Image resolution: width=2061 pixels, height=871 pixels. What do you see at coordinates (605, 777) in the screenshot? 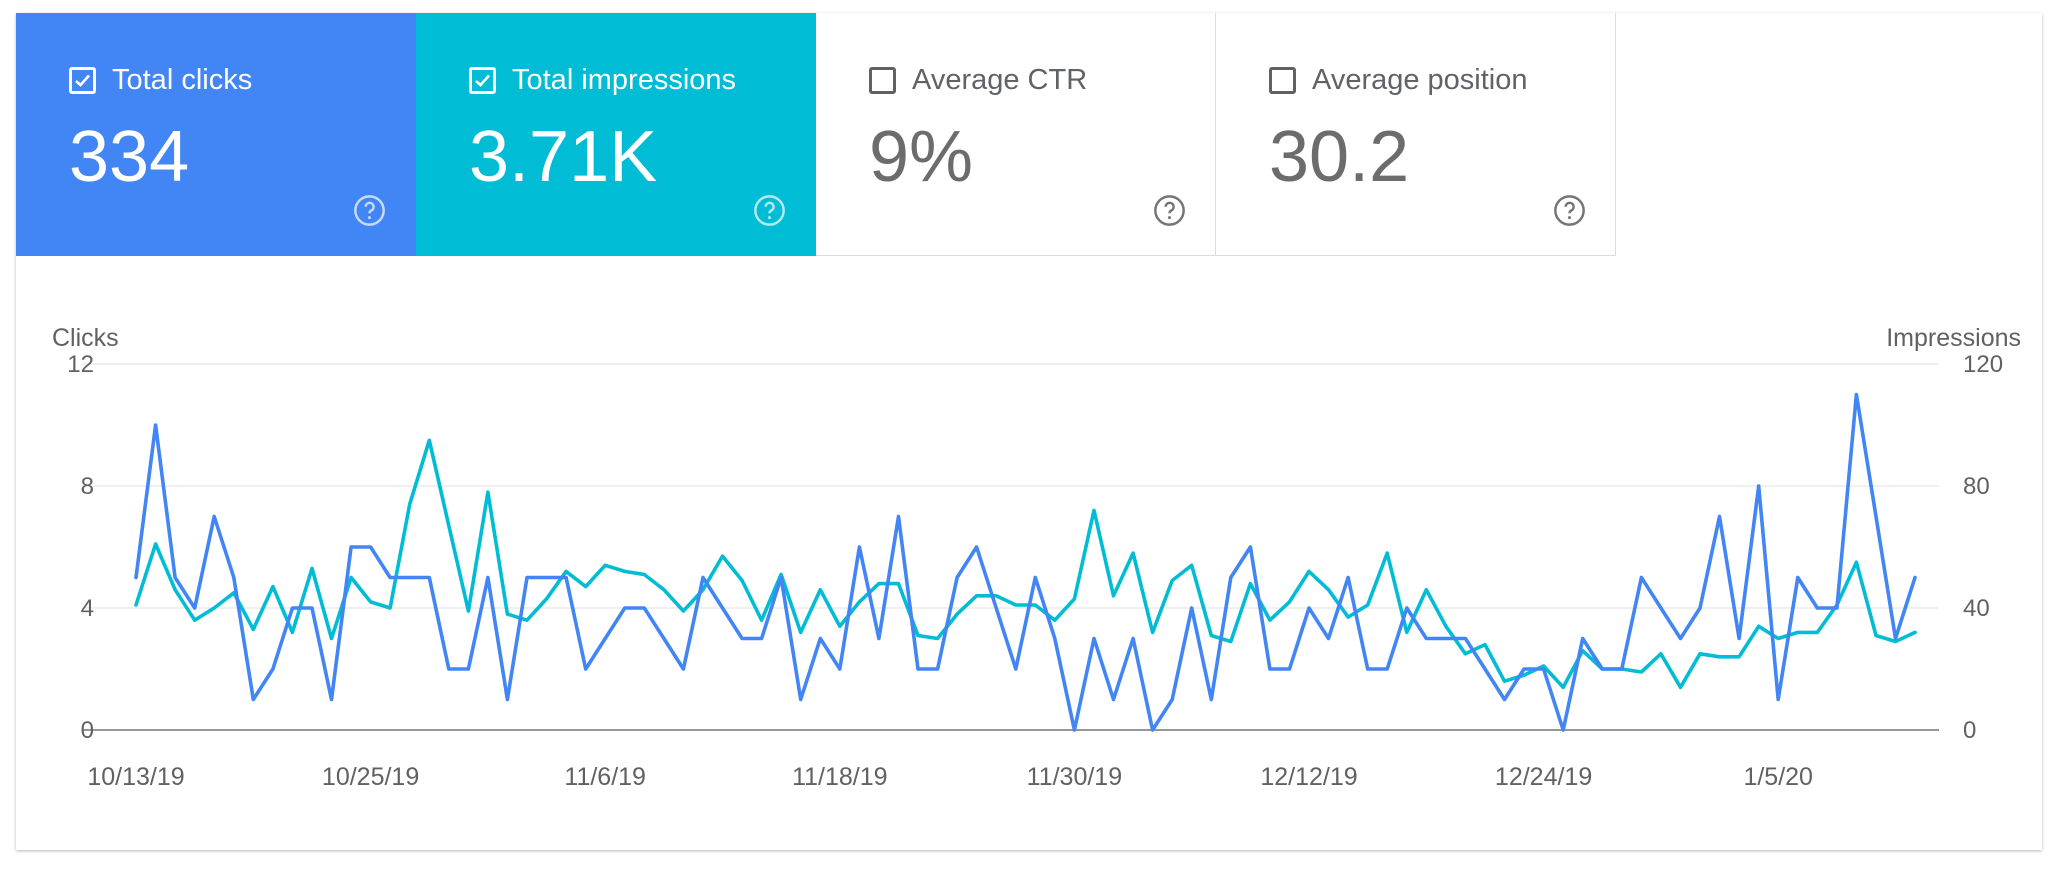
I see `x-tick-label: 11/6/19` at bounding box center [605, 777].